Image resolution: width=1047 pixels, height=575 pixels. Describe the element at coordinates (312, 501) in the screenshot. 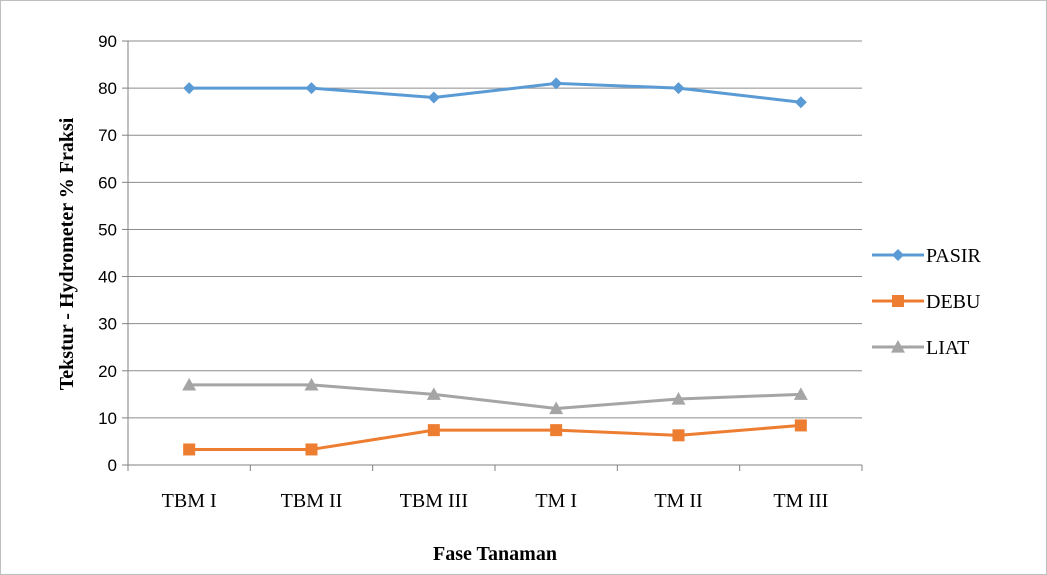

I see `x-tick-label: TBM II` at that location.